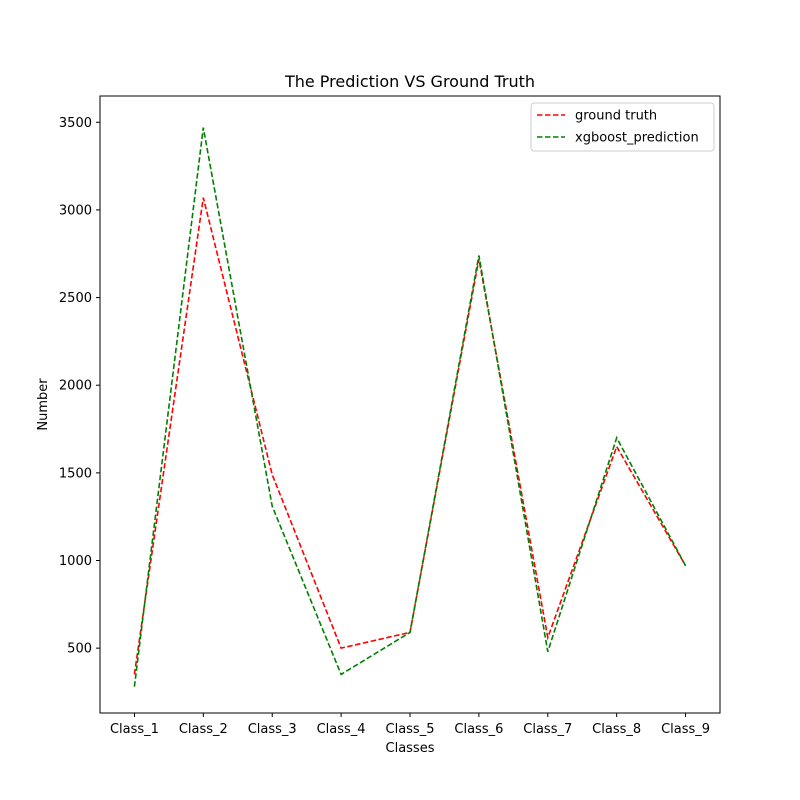  I want to click on y-tick-label: 2500, so click(75, 298).